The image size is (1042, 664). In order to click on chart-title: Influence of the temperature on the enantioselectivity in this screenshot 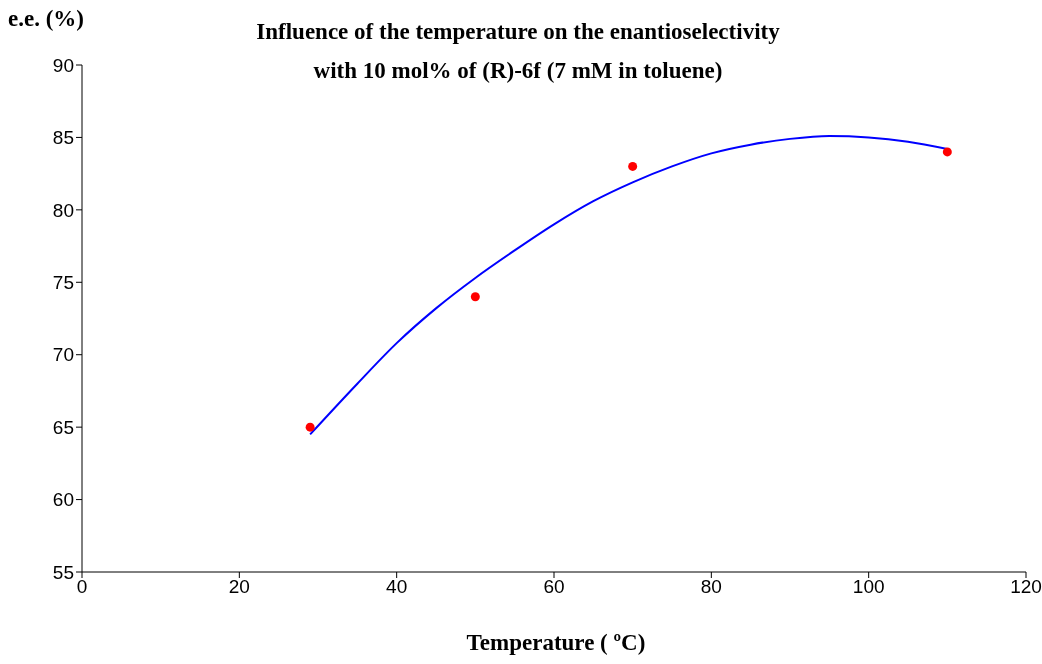, I will do `click(518, 32)`.